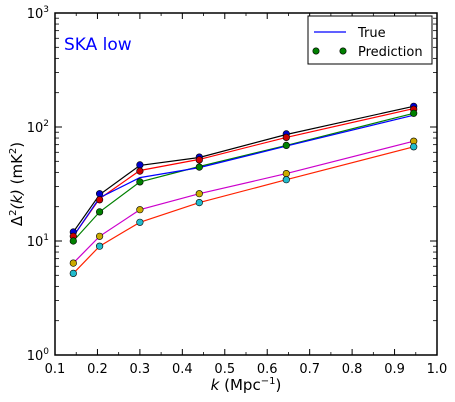 Image resolution: width=455 pixels, height=402 pixels. What do you see at coordinates (97, 369) in the screenshot?
I see `x-tick-label: 0.2` at bounding box center [97, 369].